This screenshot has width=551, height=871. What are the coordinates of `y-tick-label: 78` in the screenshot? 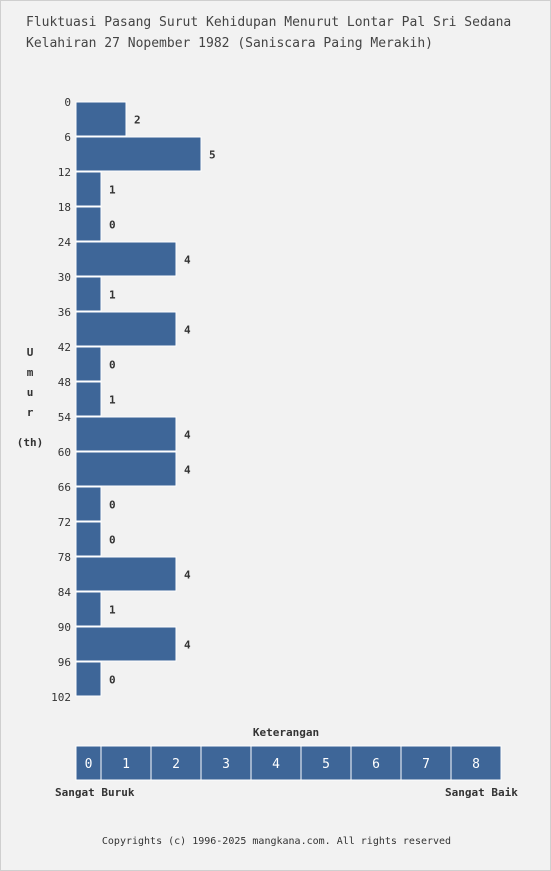 It's located at (64, 557).